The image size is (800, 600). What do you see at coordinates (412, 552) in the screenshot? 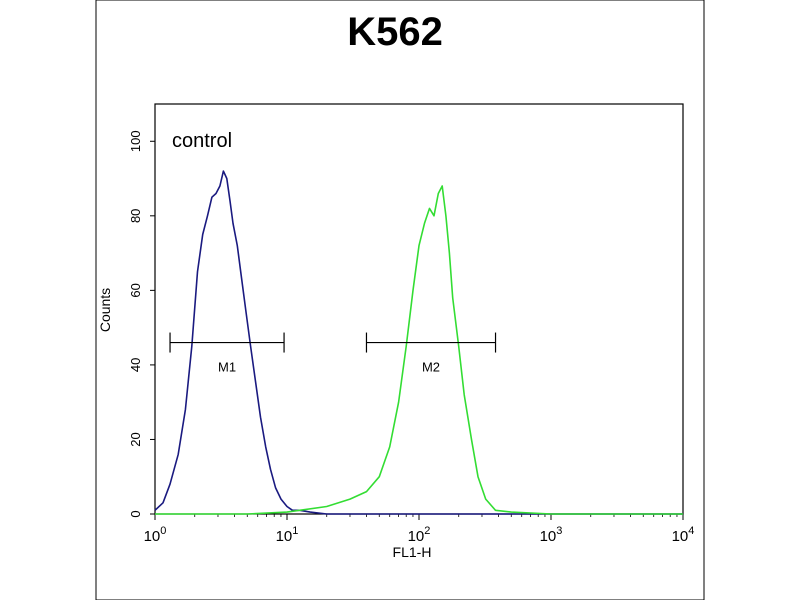
I see `x-axis-label: FL1-H` at bounding box center [412, 552].